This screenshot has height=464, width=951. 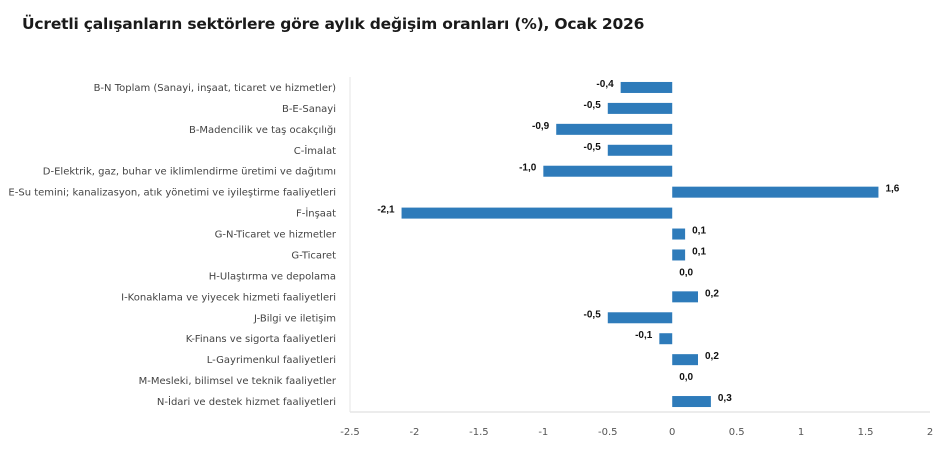 What do you see at coordinates (350, 432) in the screenshot?
I see `x-tick-label: -2.5` at bounding box center [350, 432].